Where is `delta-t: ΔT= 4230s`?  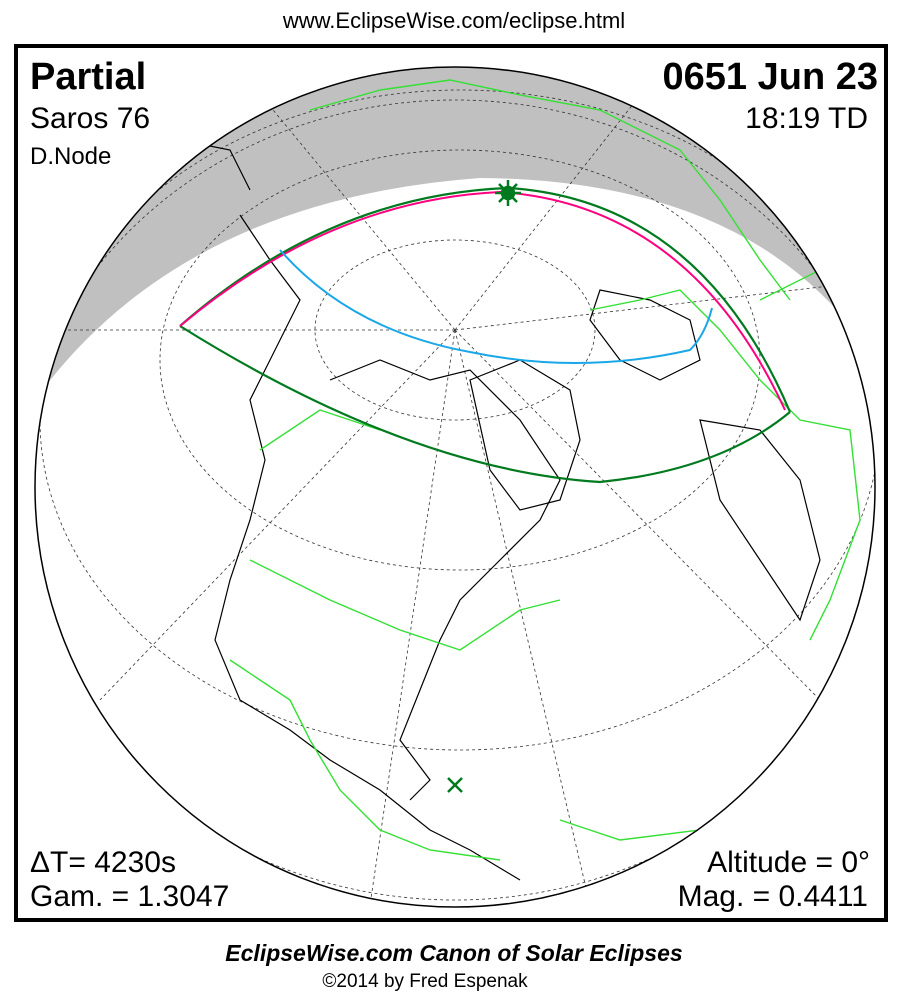
delta-t: ΔT= 4230s is located at coordinates (103, 862).